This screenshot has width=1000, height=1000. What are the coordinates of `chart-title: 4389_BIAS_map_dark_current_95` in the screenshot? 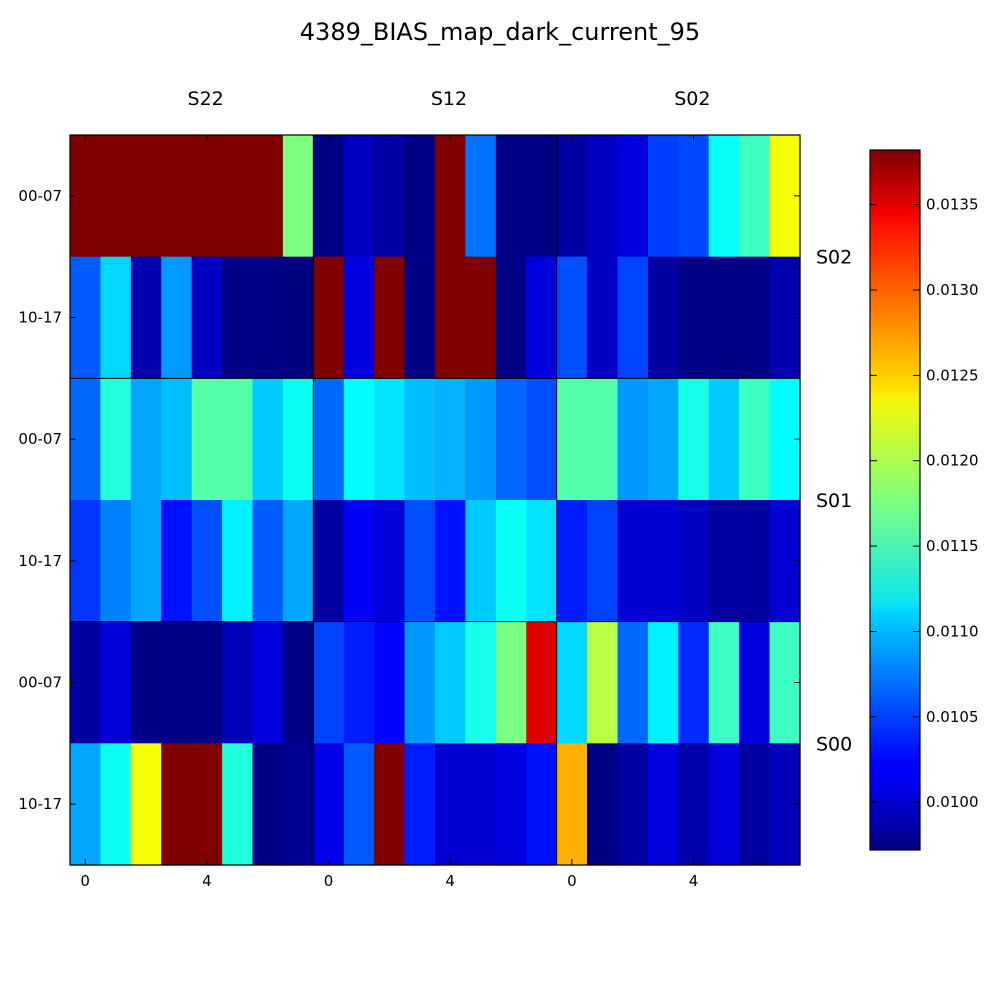 It's located at (500, 32).